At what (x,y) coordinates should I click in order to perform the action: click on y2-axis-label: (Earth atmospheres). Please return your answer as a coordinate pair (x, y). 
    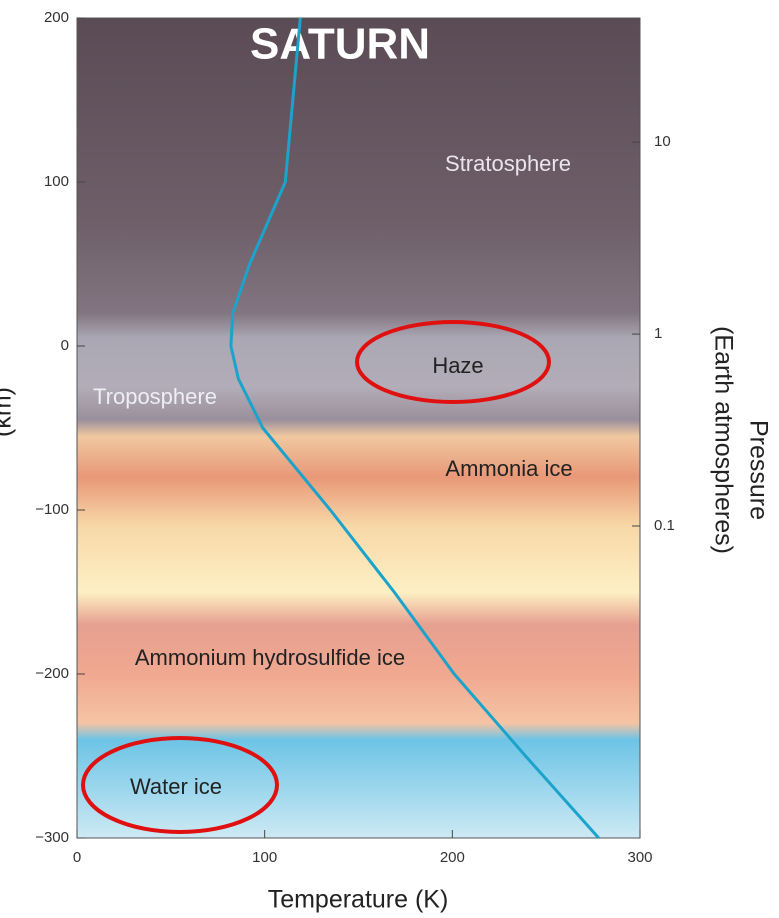
    Looking at the image, I should click on (723, 440).